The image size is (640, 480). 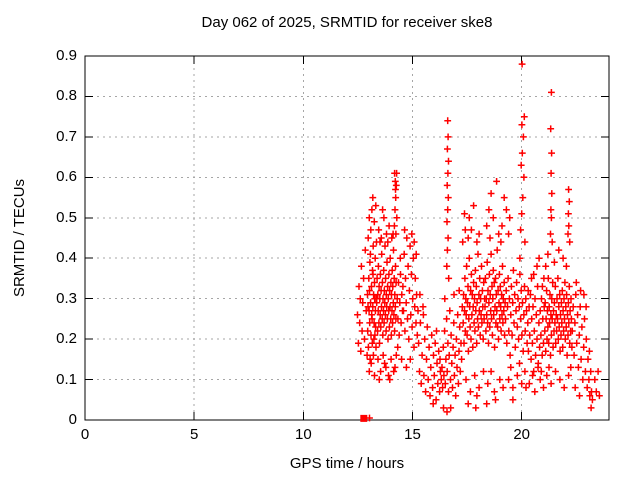 I want to click on x-tick-label: 0, so click(x=85, y=434).